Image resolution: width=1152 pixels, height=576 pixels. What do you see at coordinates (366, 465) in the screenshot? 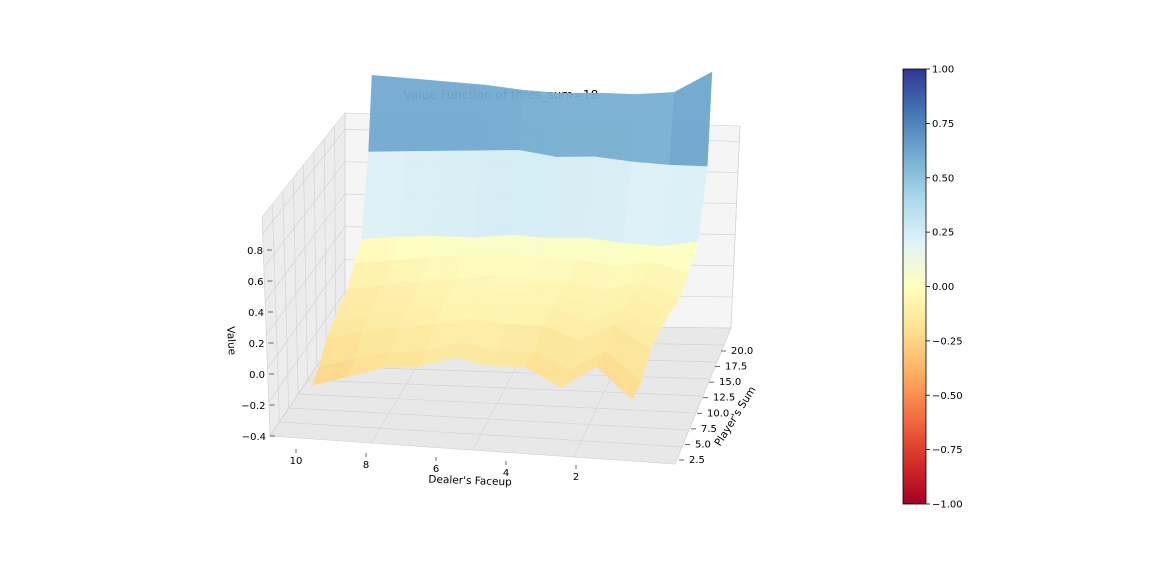
I see `x-tick-label: 8` at bounding box center [366, 465].